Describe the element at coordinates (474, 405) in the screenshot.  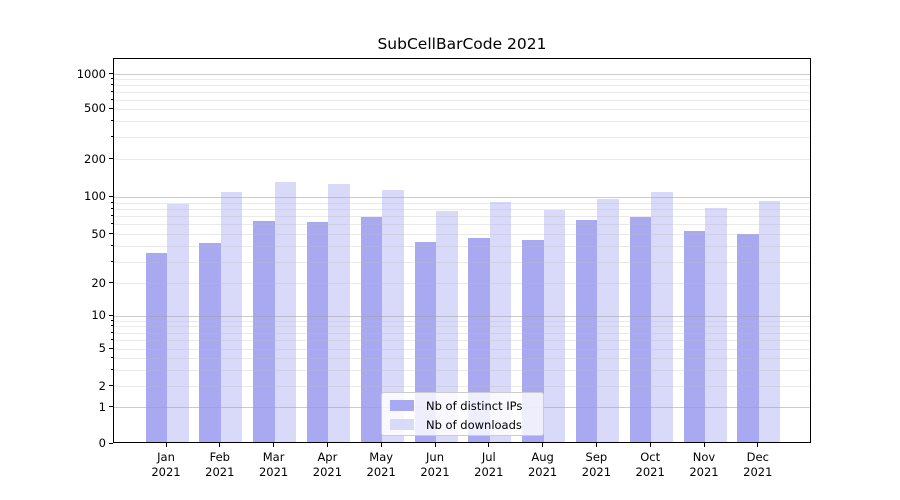
I see `legend-label: Nb of distinct IPs` at that location.